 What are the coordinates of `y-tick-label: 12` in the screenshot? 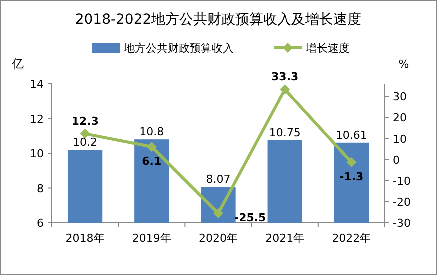 It's located at (37, 119).